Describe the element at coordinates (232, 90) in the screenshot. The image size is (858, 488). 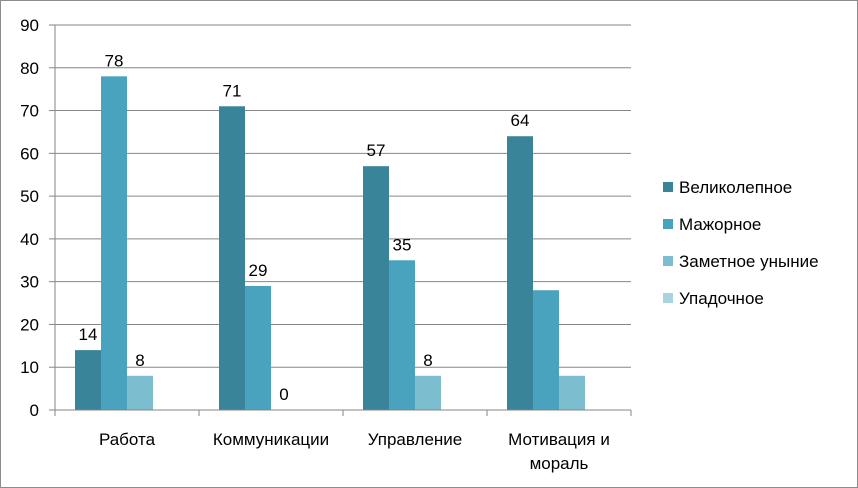
I see `data-label: 71` at that location.